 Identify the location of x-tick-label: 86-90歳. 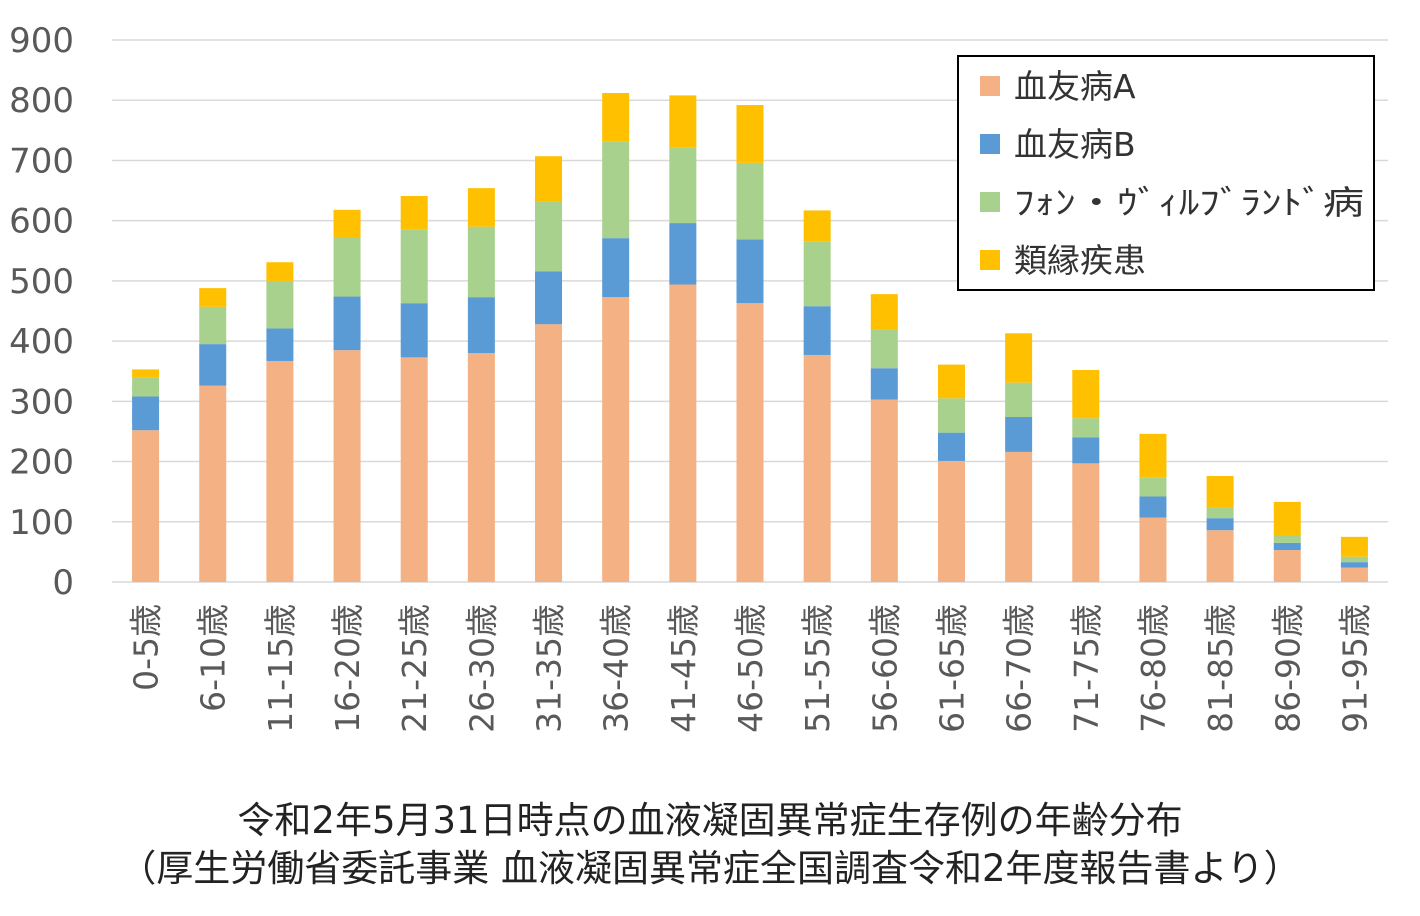
(1287, 668).